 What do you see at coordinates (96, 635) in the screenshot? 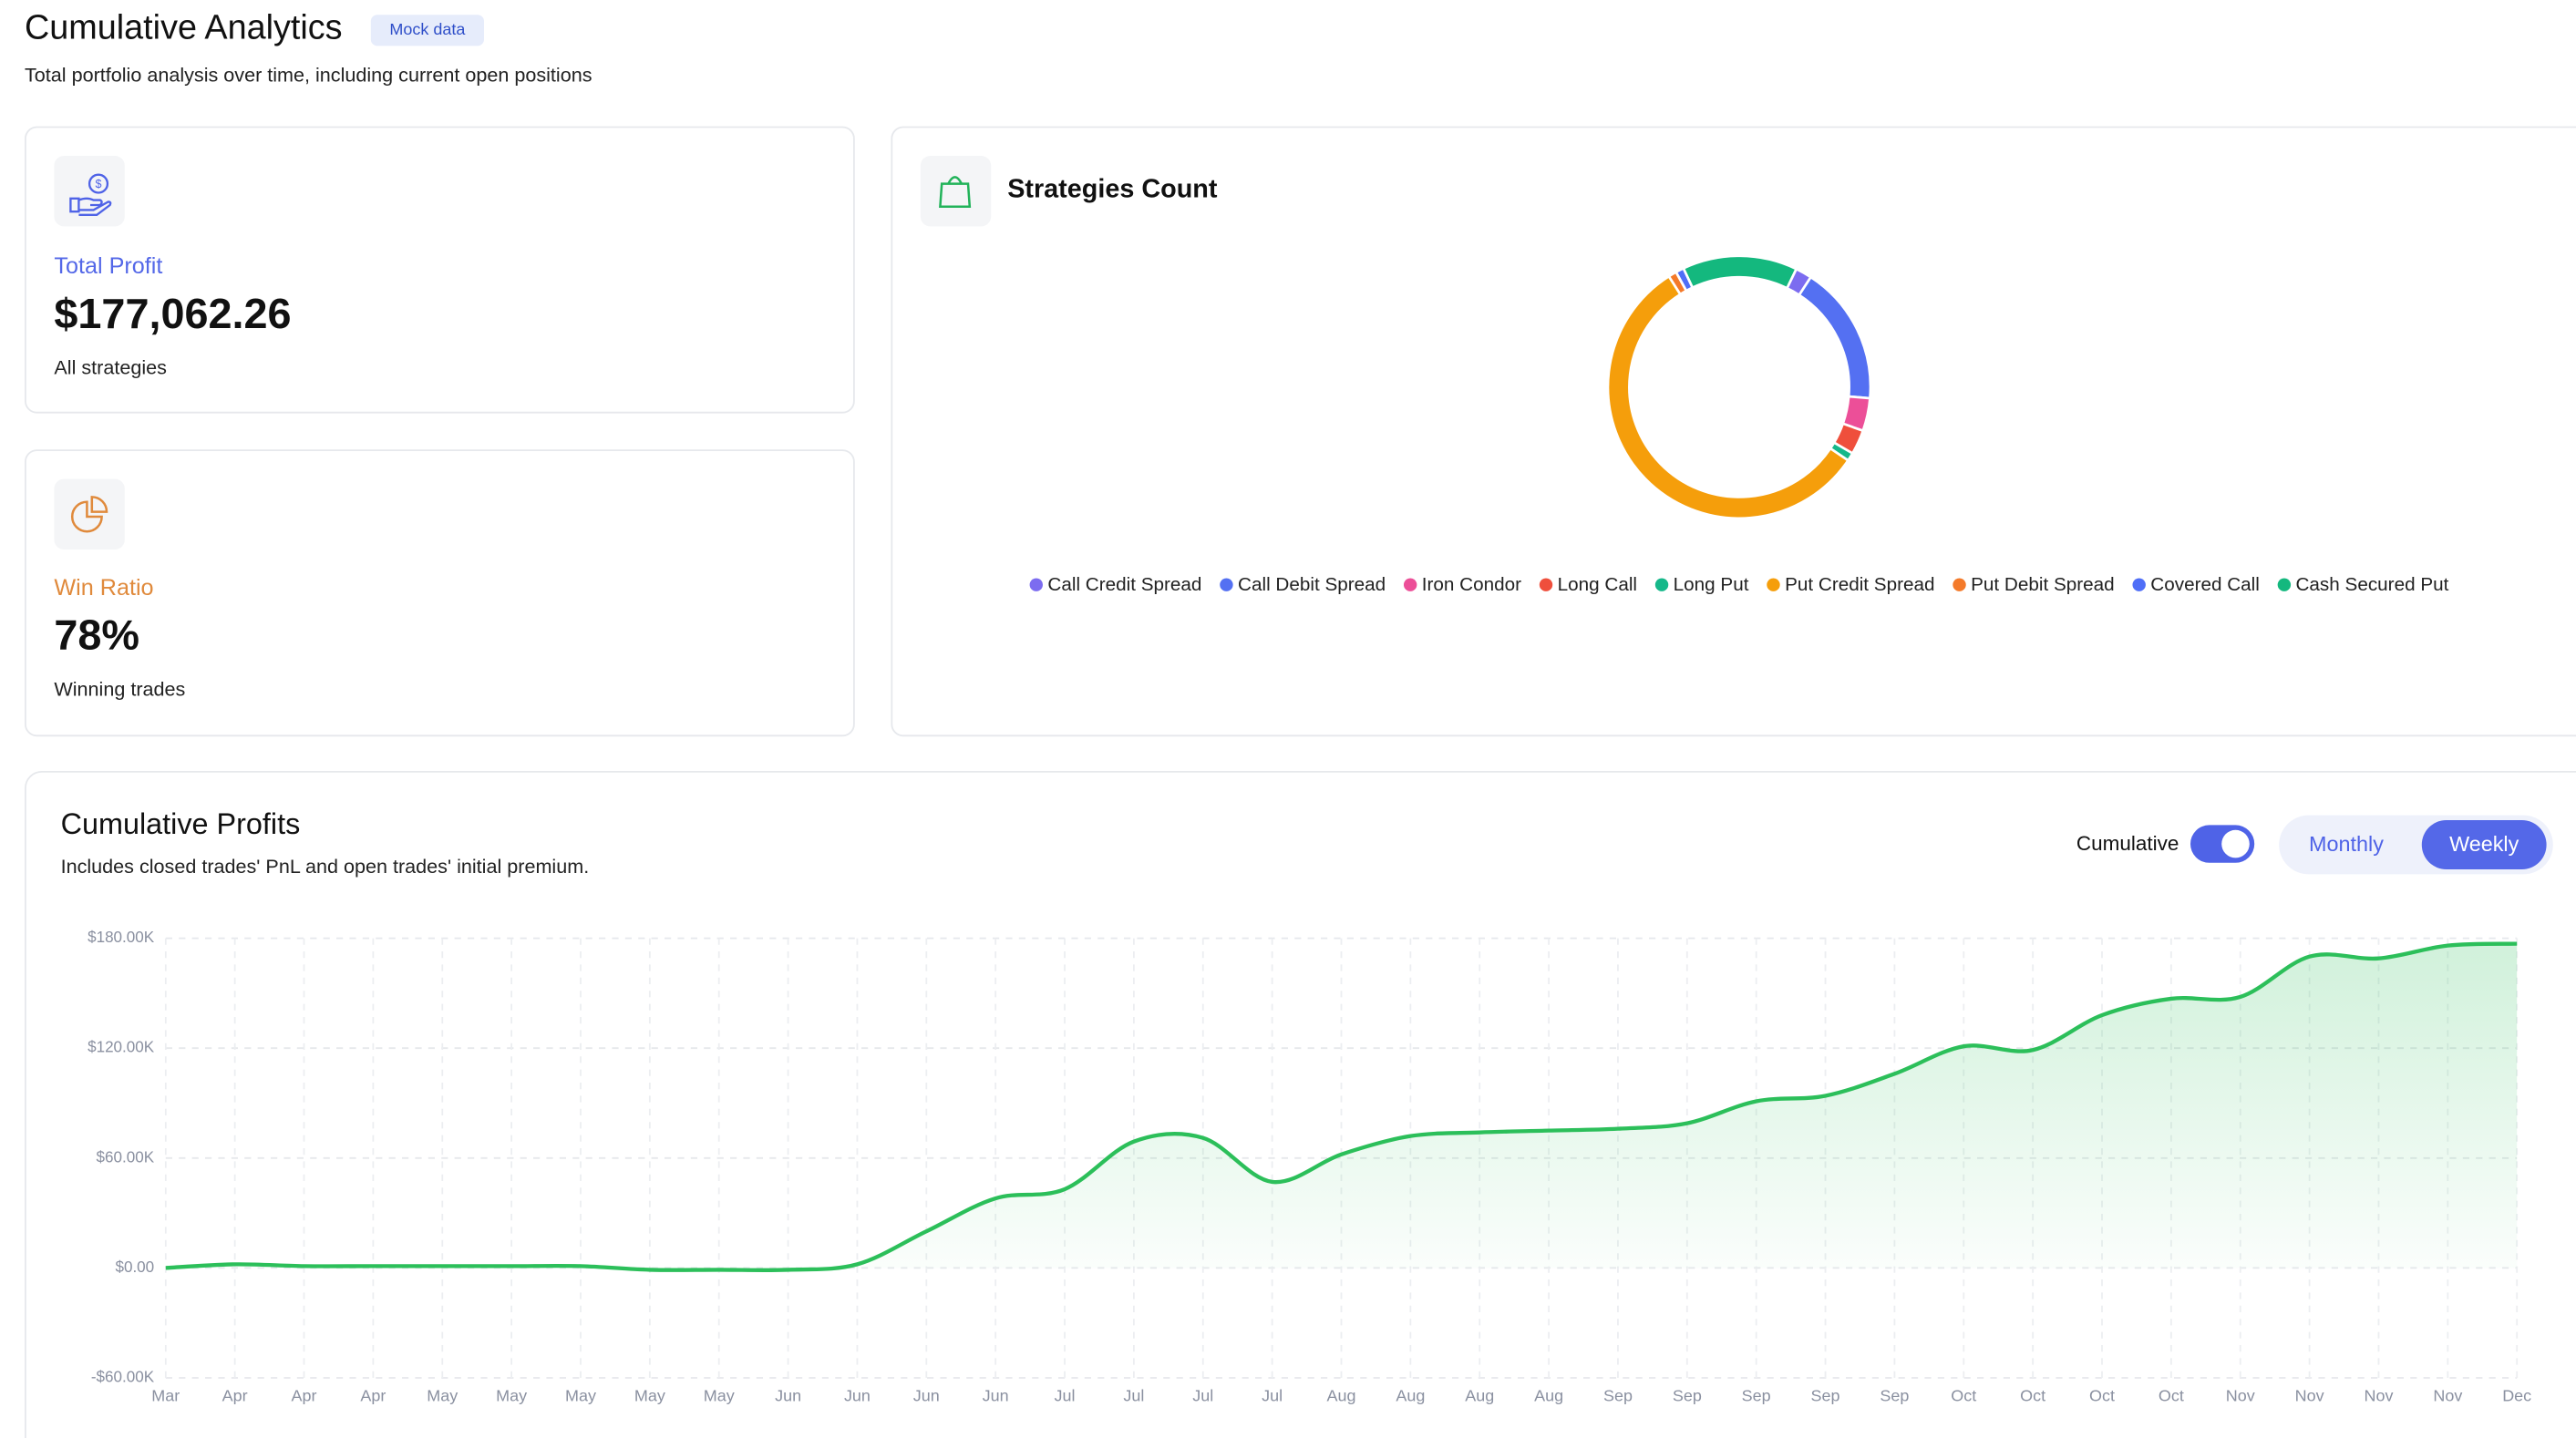
I see `stat-value: 78%` at bounding box center [96, 635].